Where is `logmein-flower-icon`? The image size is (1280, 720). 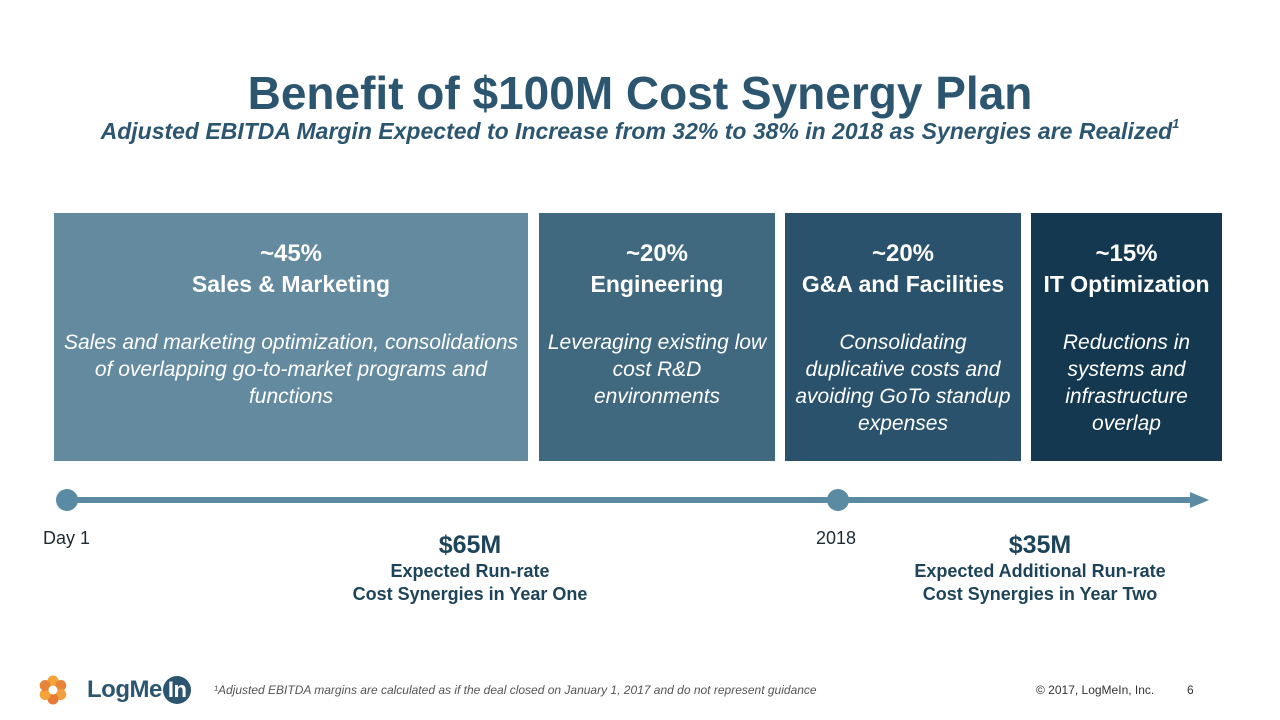
logmein-flower-icon is located at coordinates (53, 690).